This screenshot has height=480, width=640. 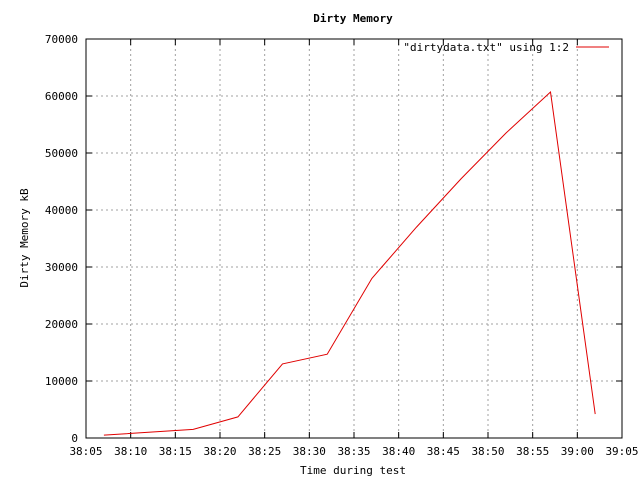 I want to click on x-tick-label: 38:35, so click(x=353, y=451).